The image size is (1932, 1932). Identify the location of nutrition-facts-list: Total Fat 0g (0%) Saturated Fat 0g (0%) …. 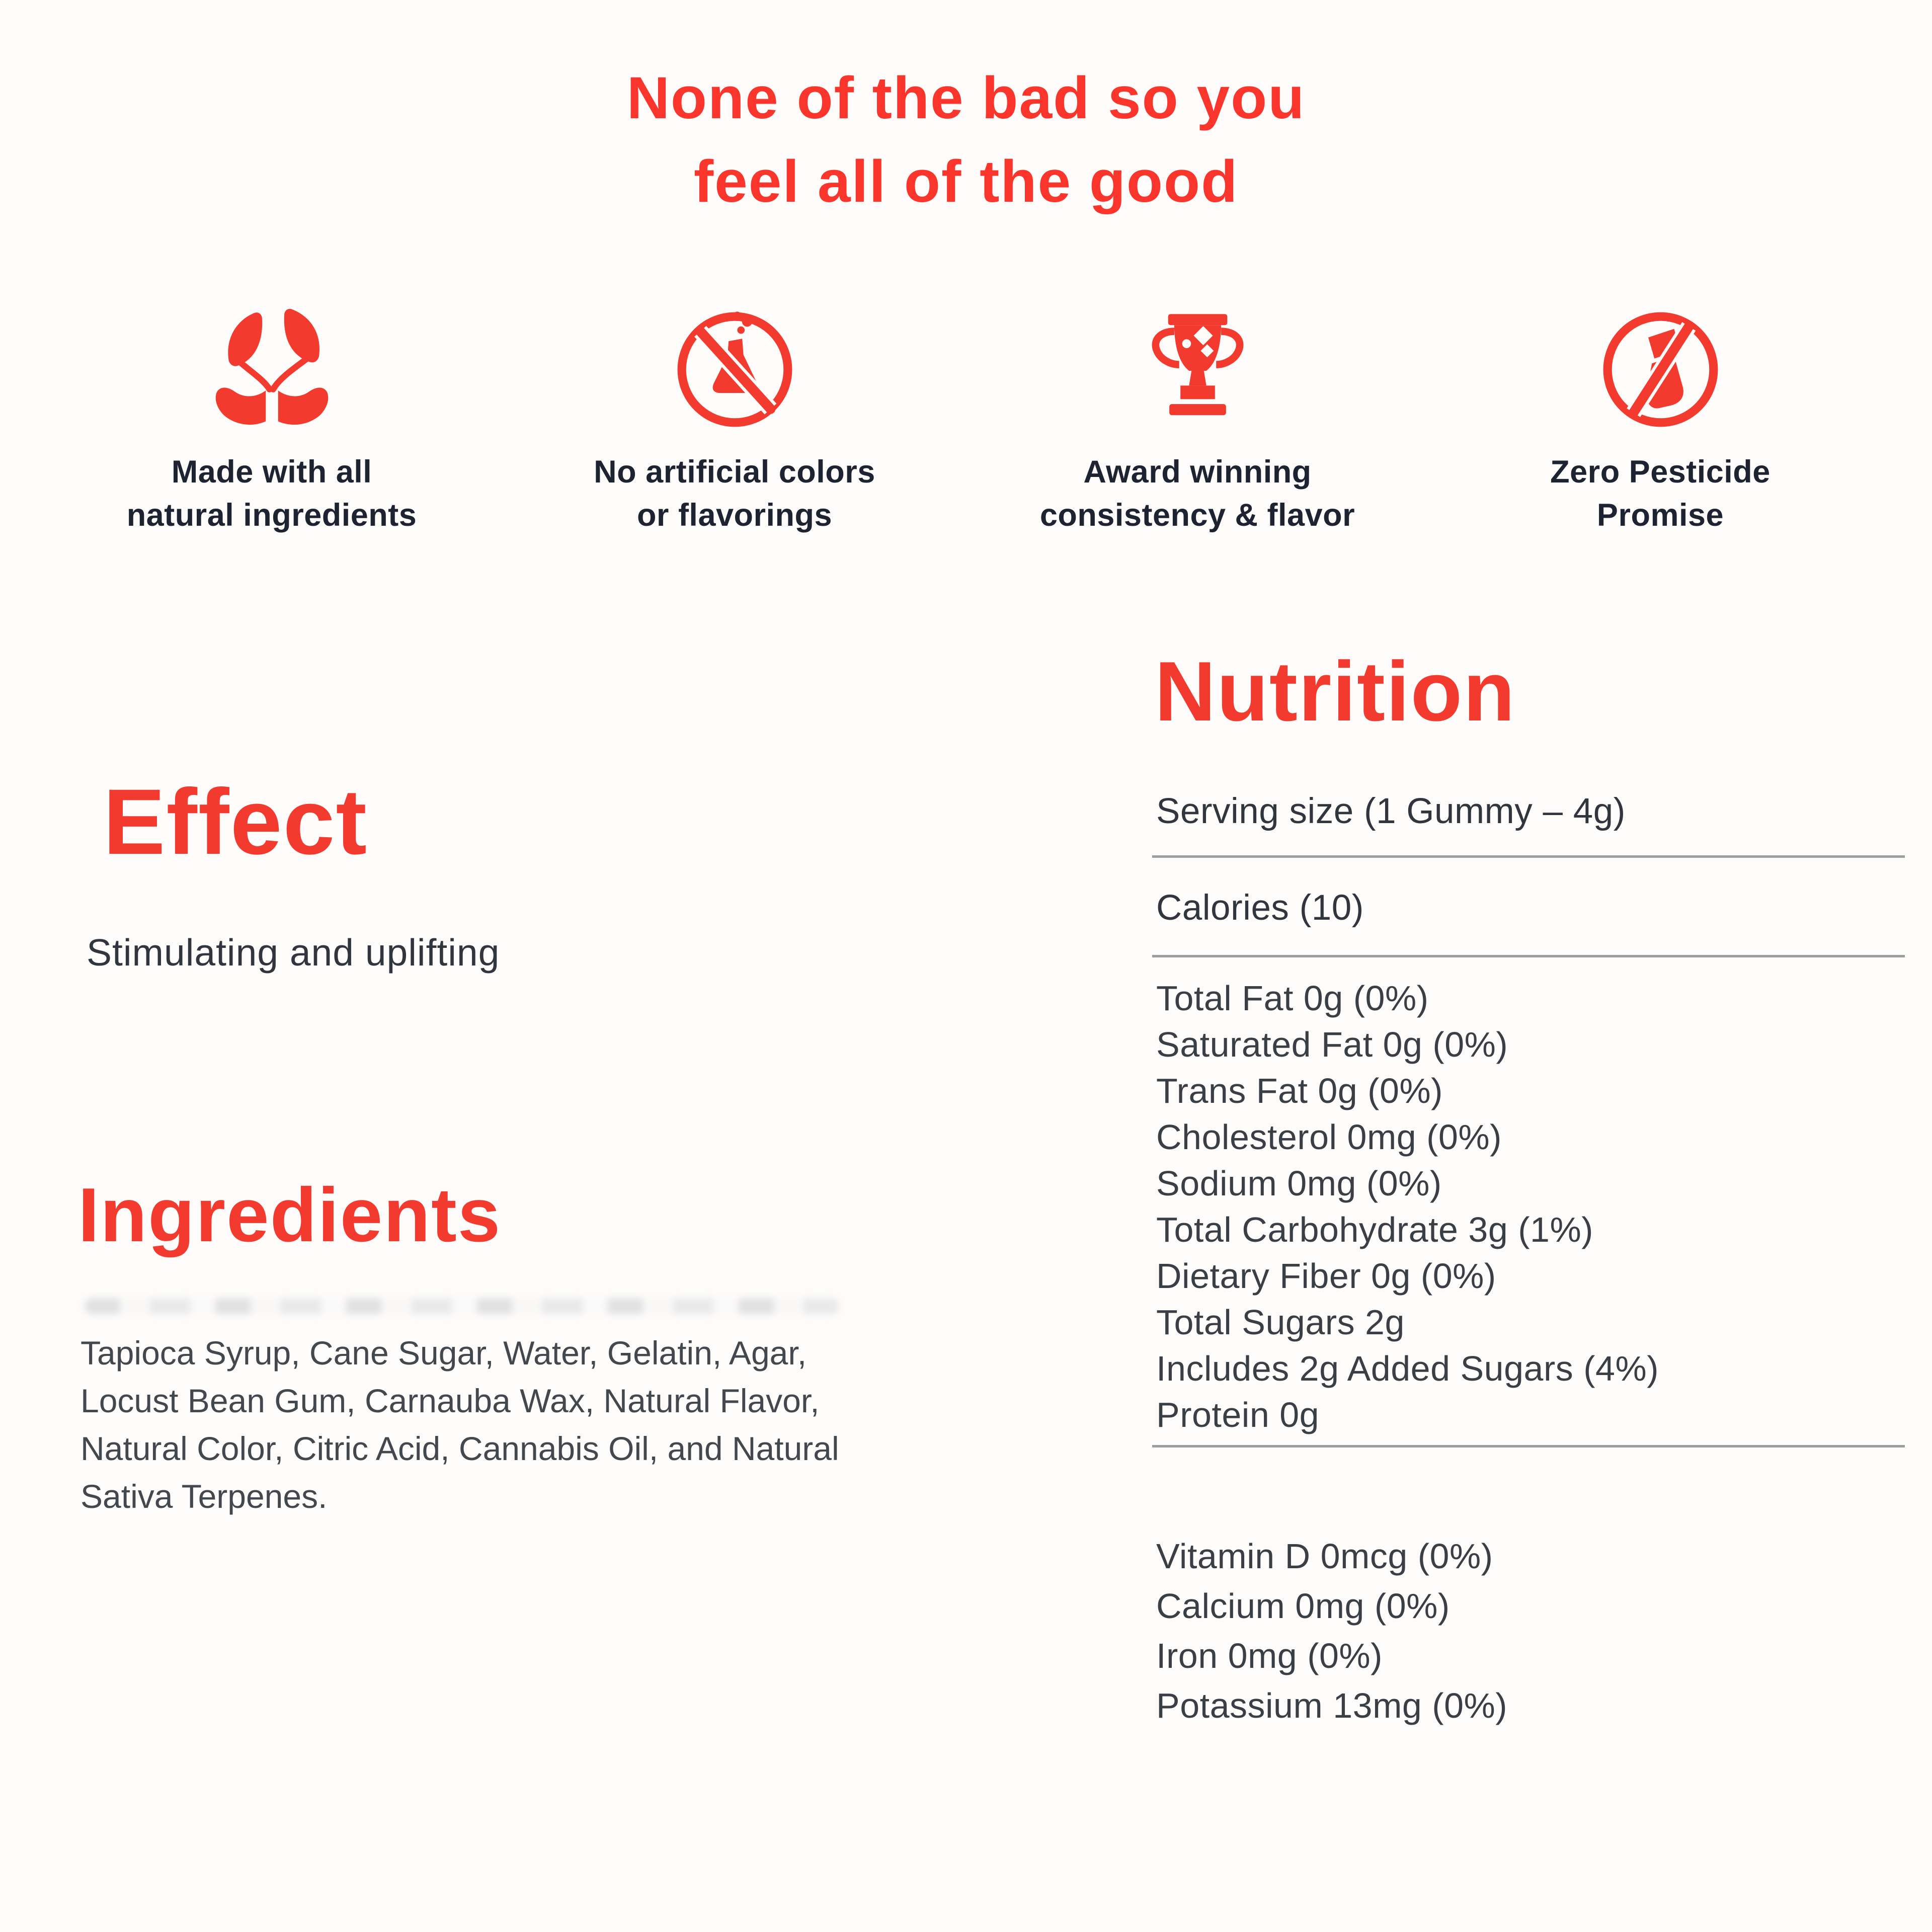
(1408, 1206).